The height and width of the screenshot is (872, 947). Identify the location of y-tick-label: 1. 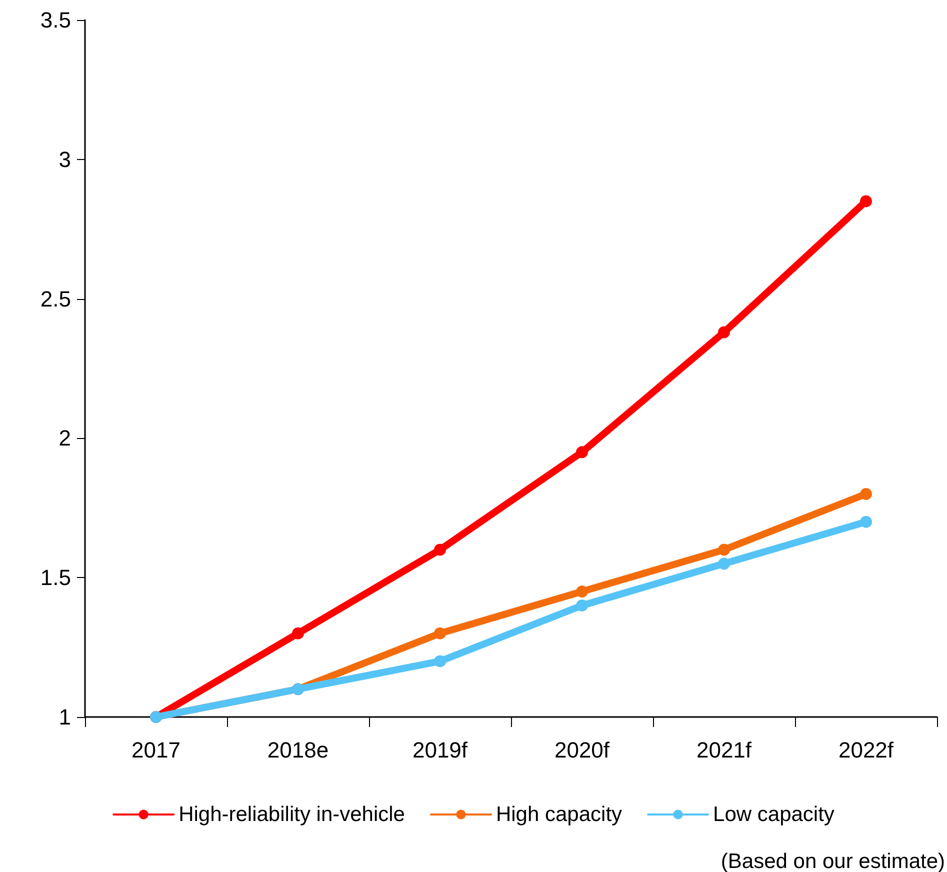
(64, 717).